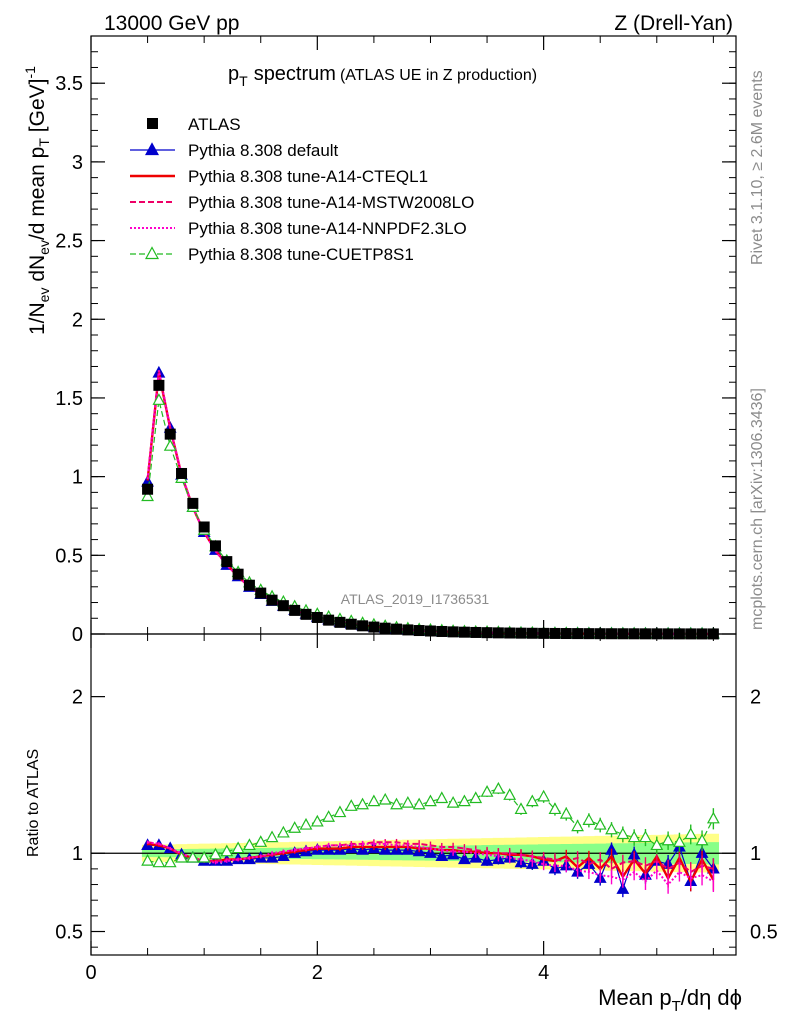 The height and width of the screenshot is (1024, 786). I want to click on y-tick-label: 0, so click(77, 635).